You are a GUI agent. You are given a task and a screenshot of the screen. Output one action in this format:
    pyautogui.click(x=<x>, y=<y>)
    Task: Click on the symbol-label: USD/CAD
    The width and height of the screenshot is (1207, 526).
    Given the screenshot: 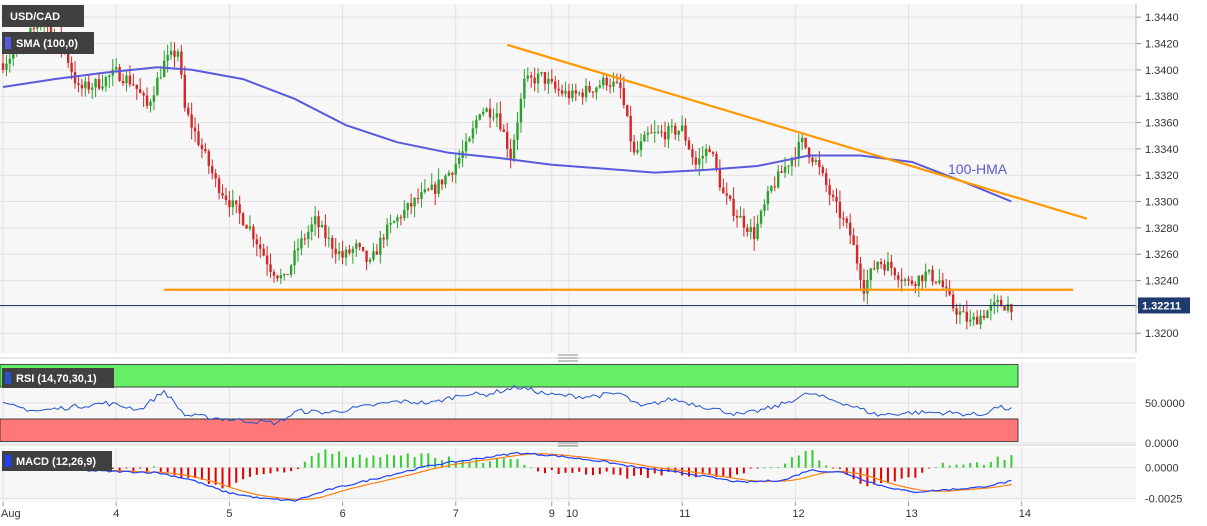 What is the action you would take?
    pyautogui.click(x=43, y=16)
    